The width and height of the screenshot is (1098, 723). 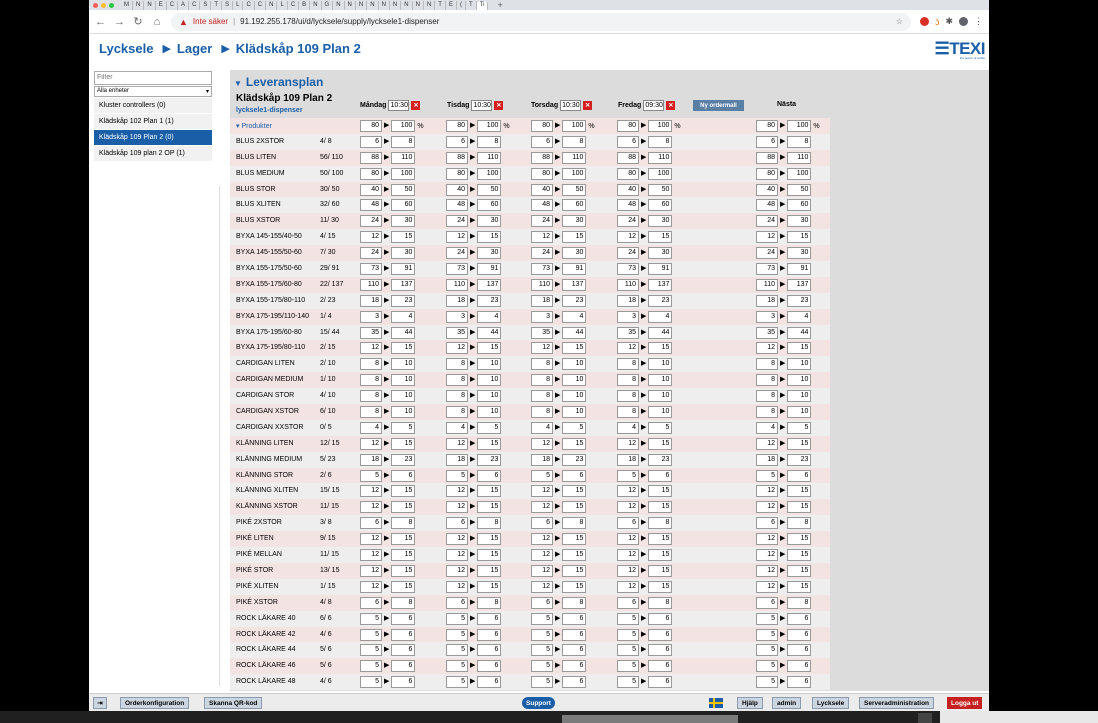 What do you see at coordinates (371, 427) in the screenshot?
I see `fill-level-input: 4` at bounding box center [371, 427].